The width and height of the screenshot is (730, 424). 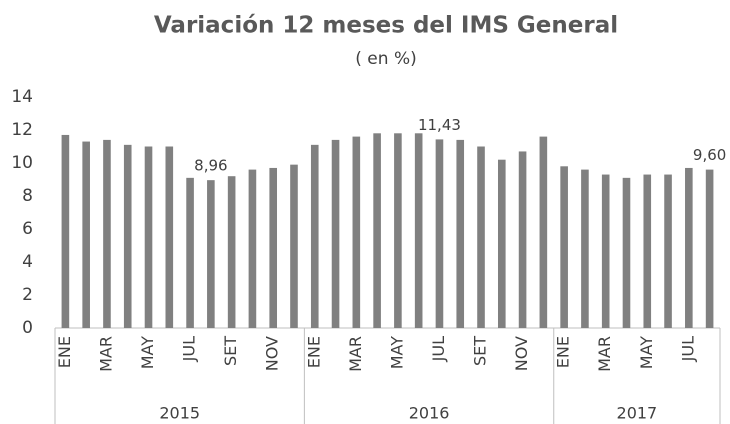 What do you see at coordinates (22, 130) in the screenshot?
I see `y-tick-label: 12` at bounding box center [22, 130].